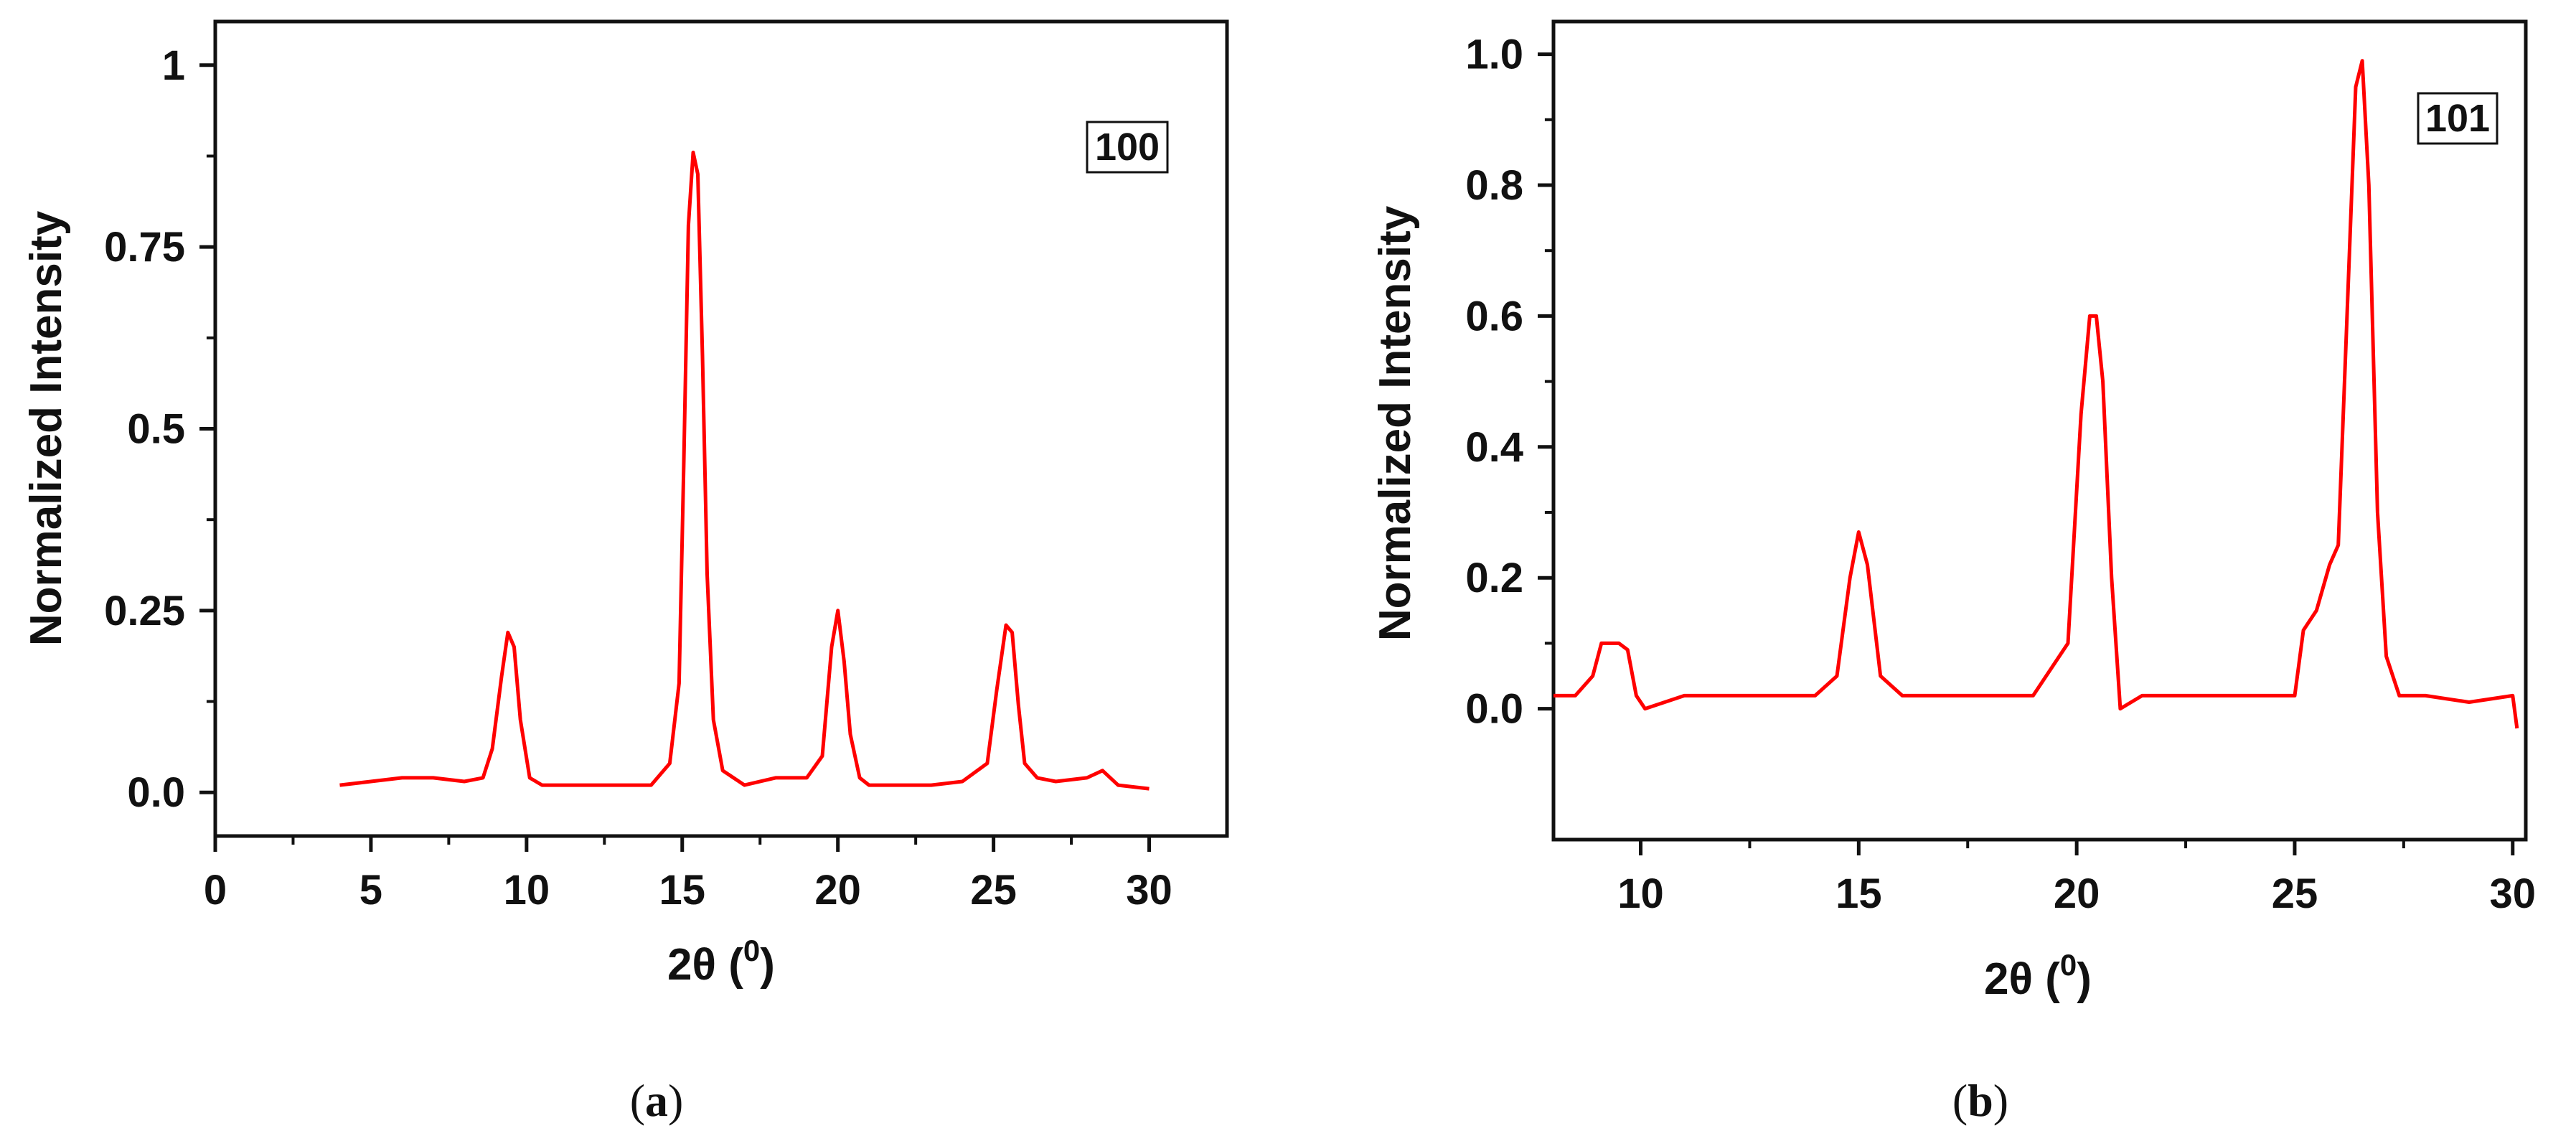 The width and height of the screenshot is (2576, 1141). I want to click on y-ticks-b: 0.0 0.2 0.4 0.6 0.8 1.0, so click(1509, 382).